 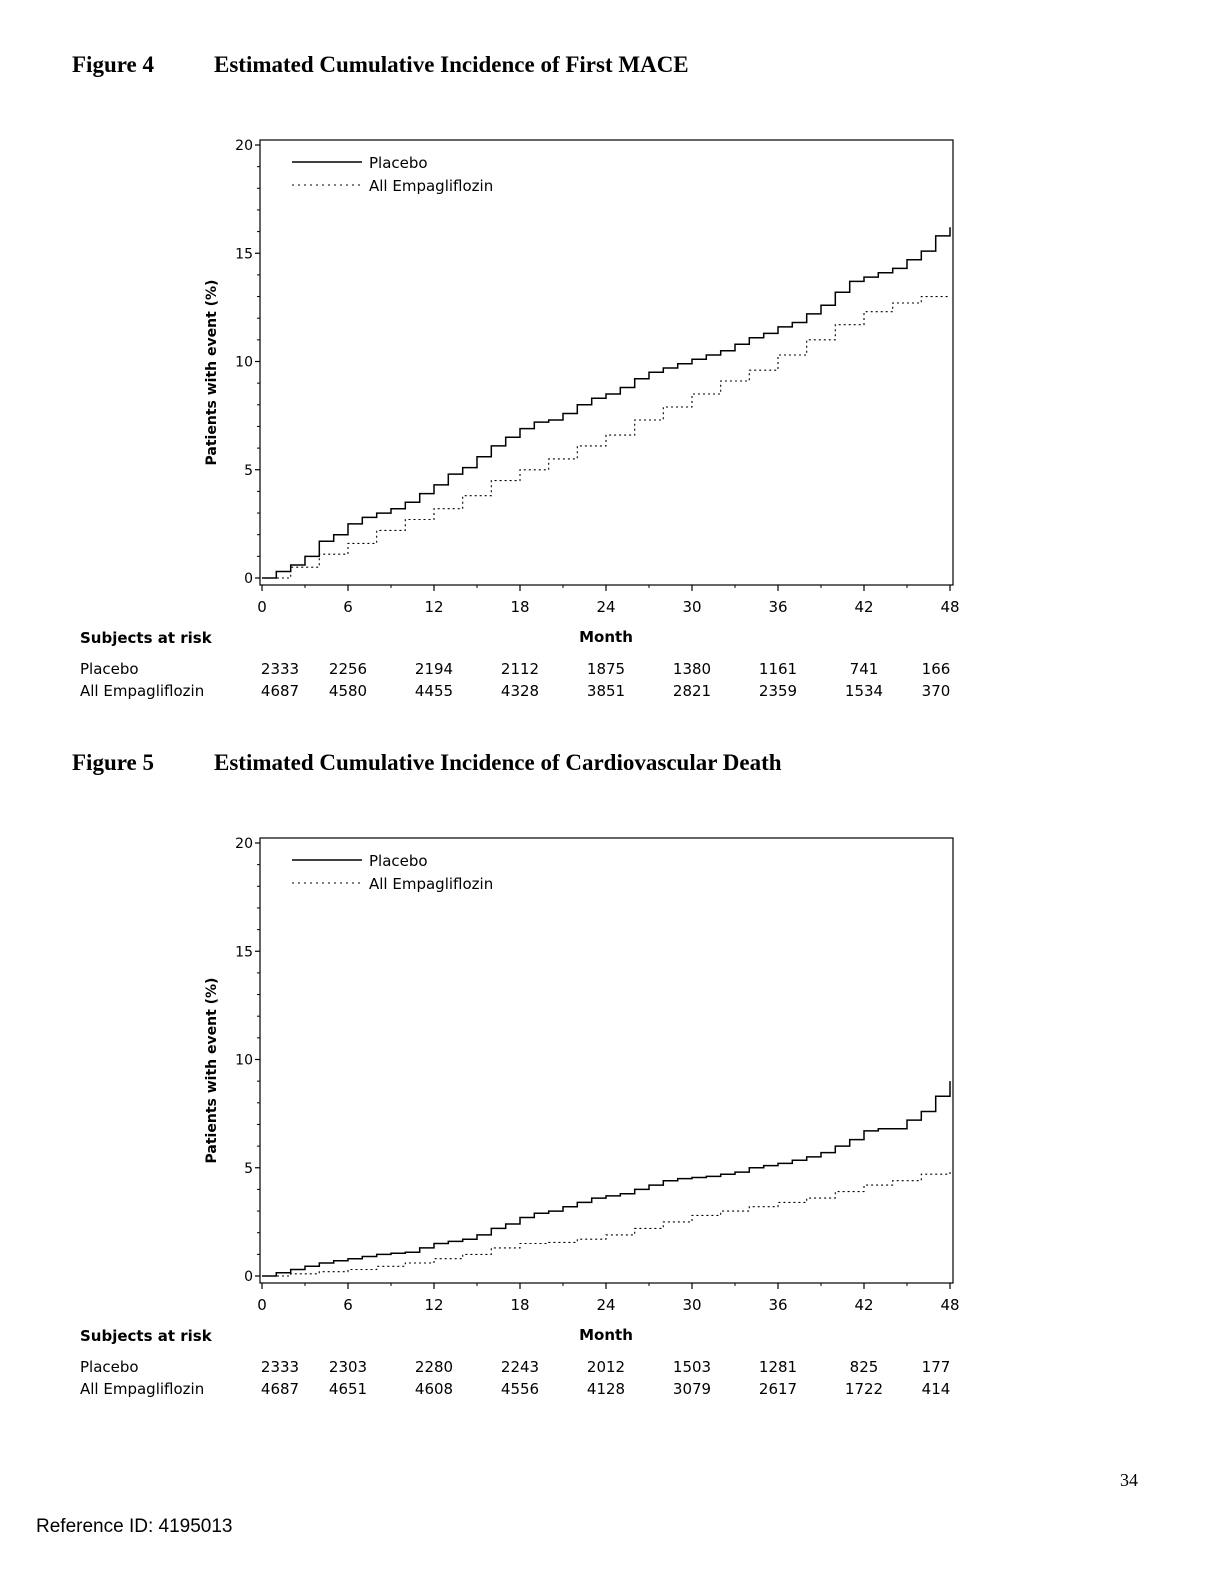 What do you see at coordinates (778, 1367) in the screenshot?
I see `at-risk-value: 1281` at bounding box center [778, 1367].